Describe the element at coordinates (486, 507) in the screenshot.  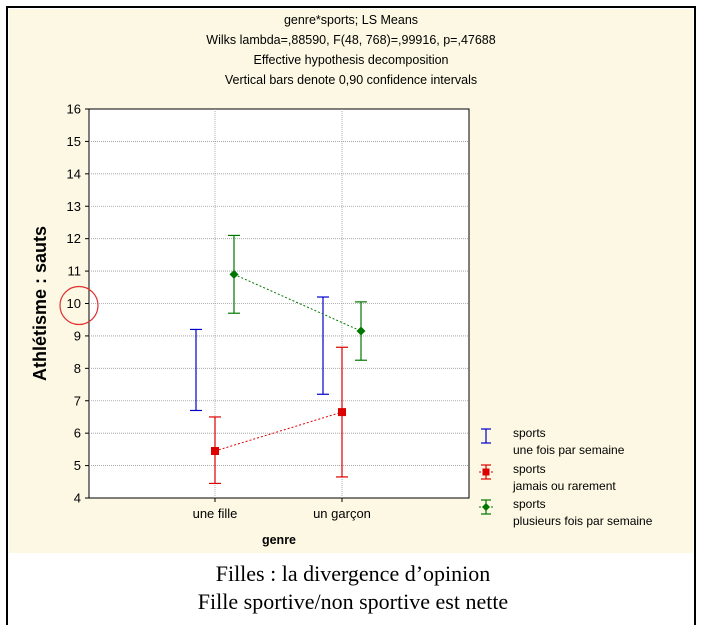
I see `legend-symbol-diamond` at that location.